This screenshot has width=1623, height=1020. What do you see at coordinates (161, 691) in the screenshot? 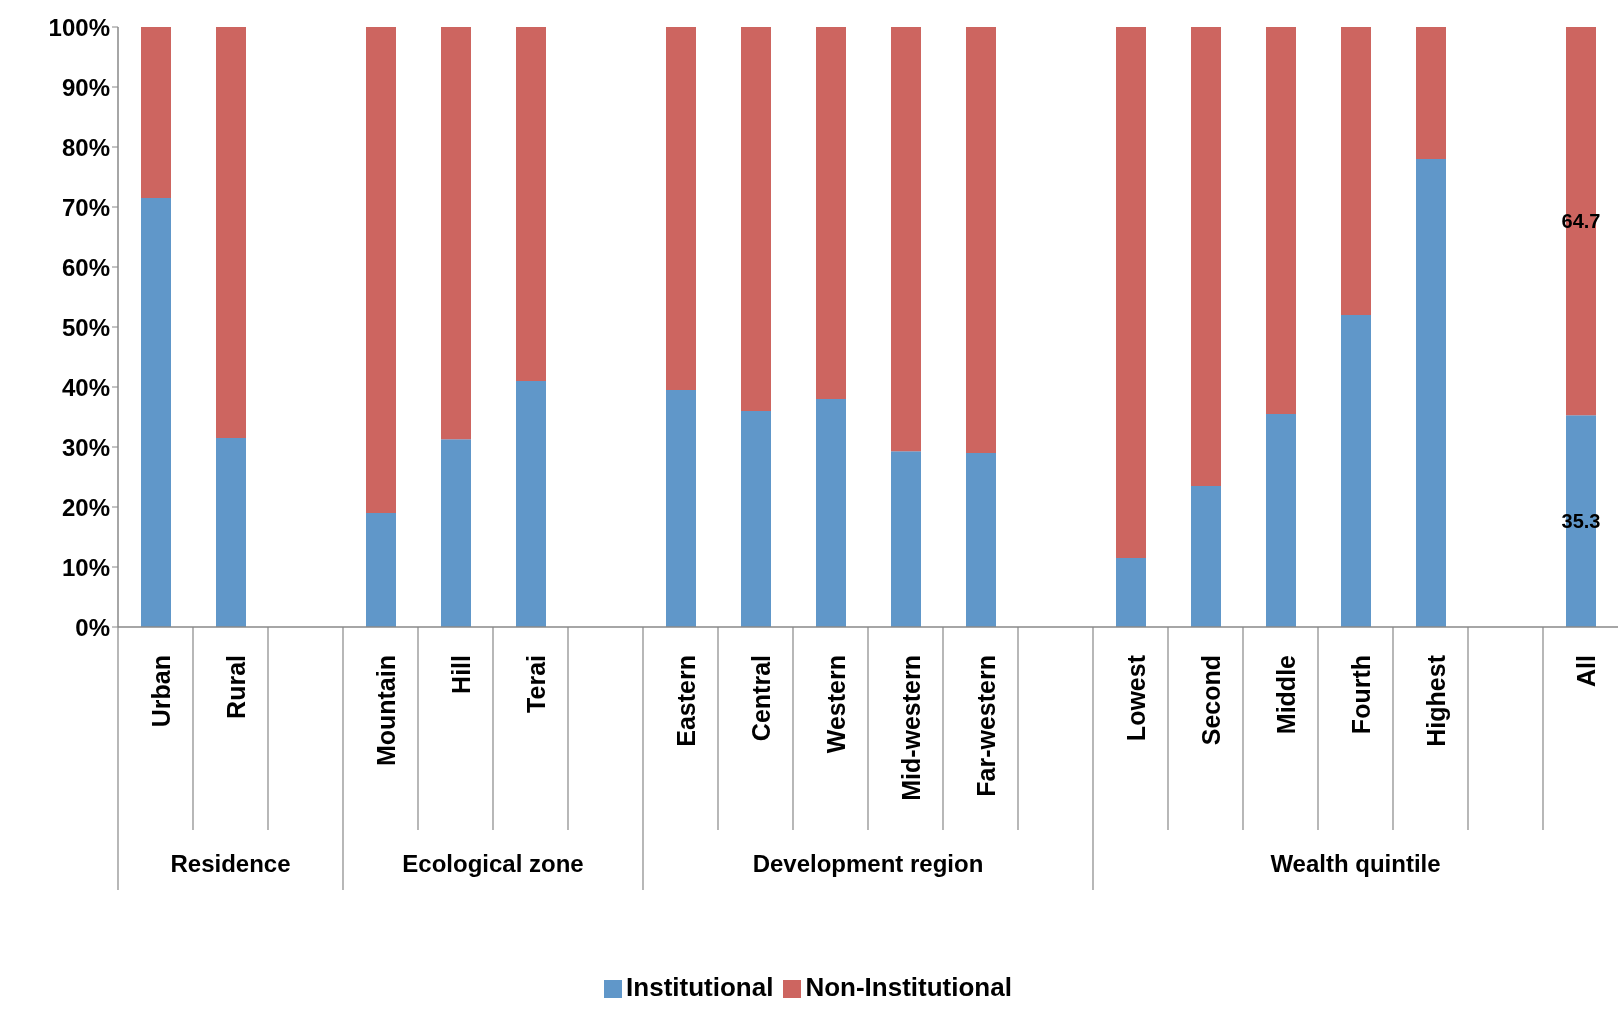
I see `x-tick-label: Urban` at bounding box center [161, 691].